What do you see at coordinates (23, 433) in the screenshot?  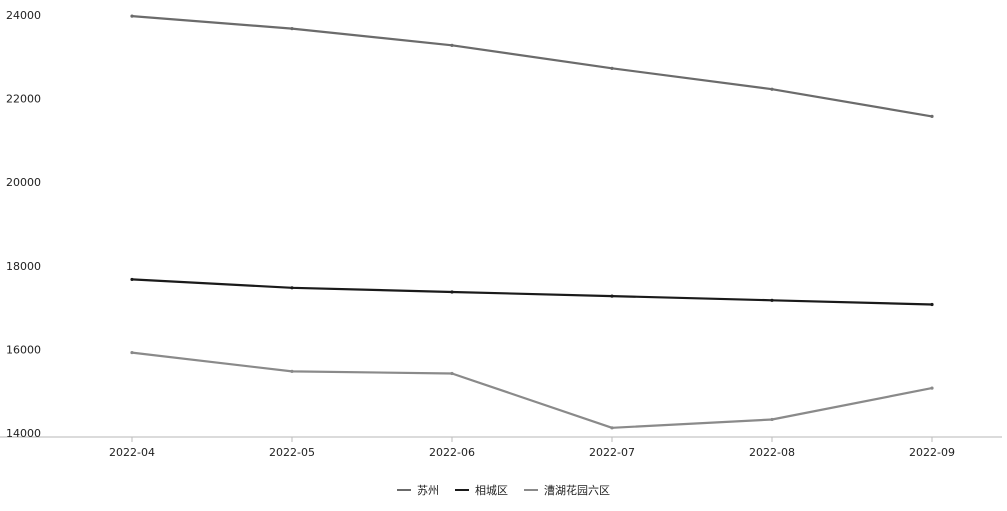 I see `y-tick-label: 14000` at bounding box center [23, 433].